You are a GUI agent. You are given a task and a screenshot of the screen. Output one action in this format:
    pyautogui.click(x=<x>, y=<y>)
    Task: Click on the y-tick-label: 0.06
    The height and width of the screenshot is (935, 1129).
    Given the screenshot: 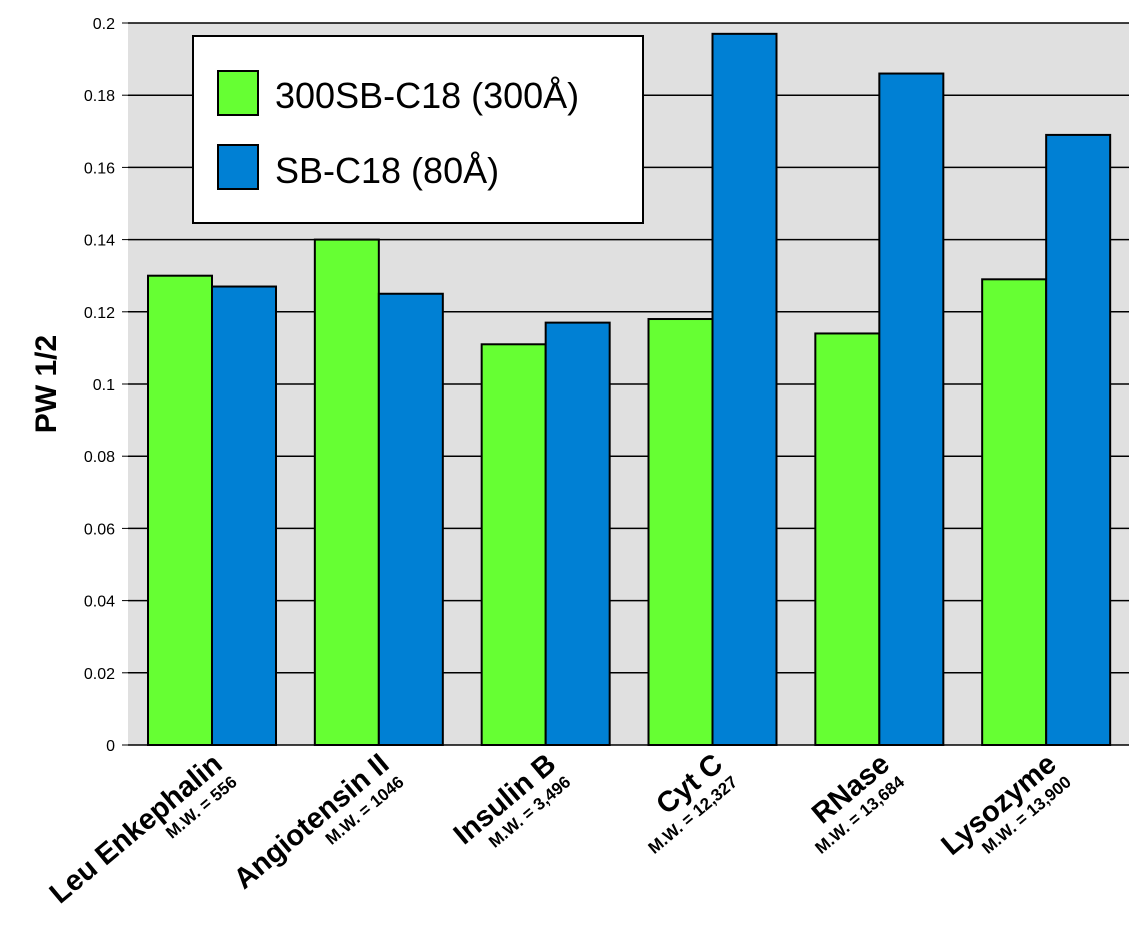 What is the action you would take?
    pyautogui.click(x=99, y=529)
    